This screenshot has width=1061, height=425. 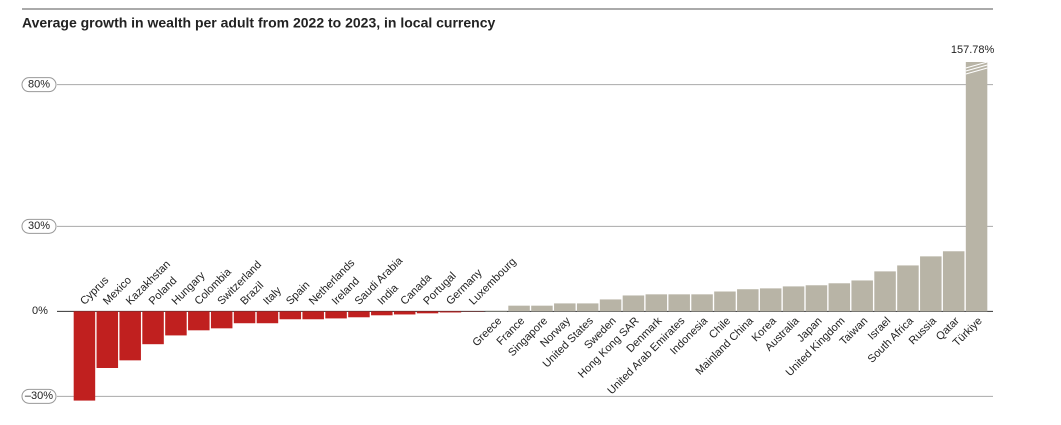 What do you see at coordinates (298, 293) in the screenshot?
I see `x-tick-label: Spain` at bounding box center [298, 293].